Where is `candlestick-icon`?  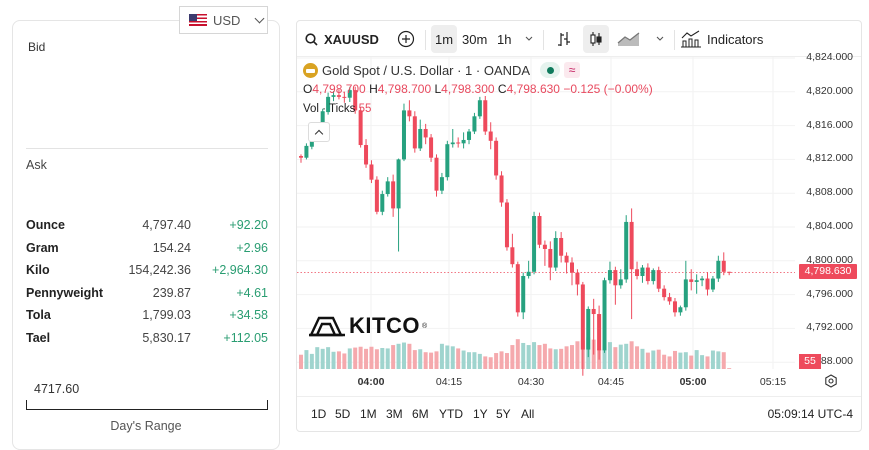 candlestick-icon is located at coordinates (596, 39).